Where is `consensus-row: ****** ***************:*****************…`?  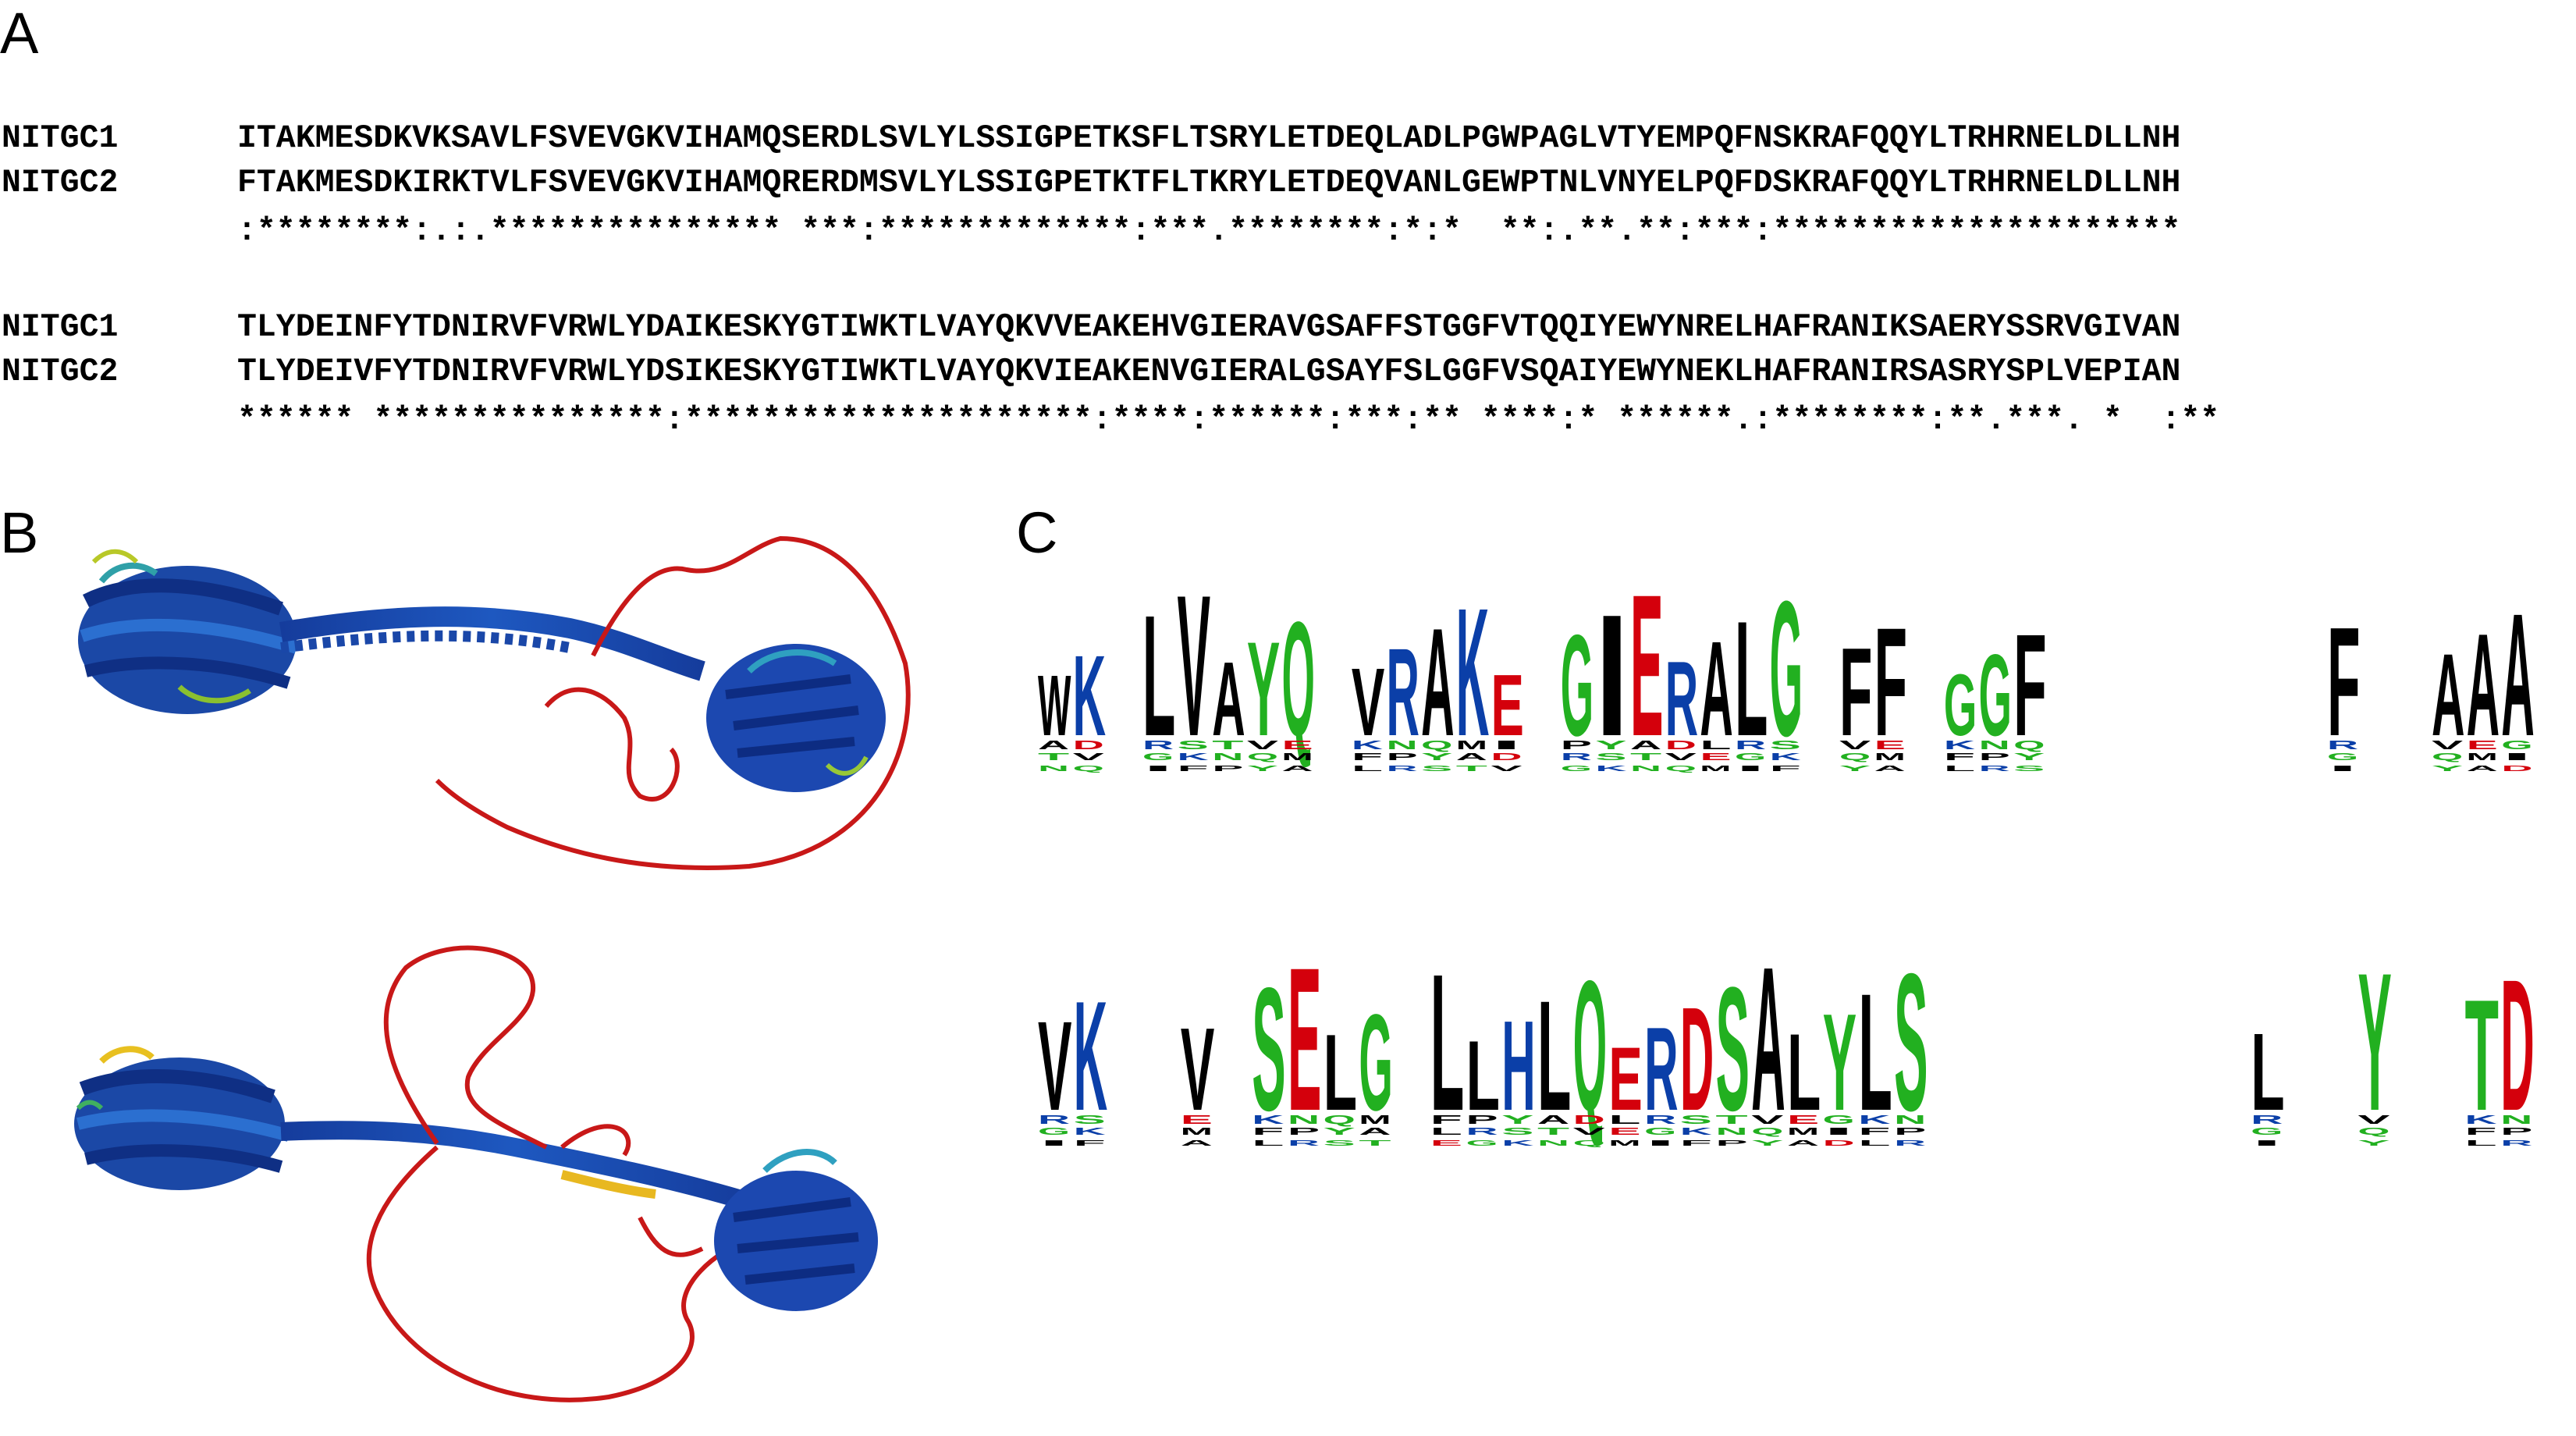 consensus-row: ****** ***************:*****************… is located at coordinates (1228, 420).